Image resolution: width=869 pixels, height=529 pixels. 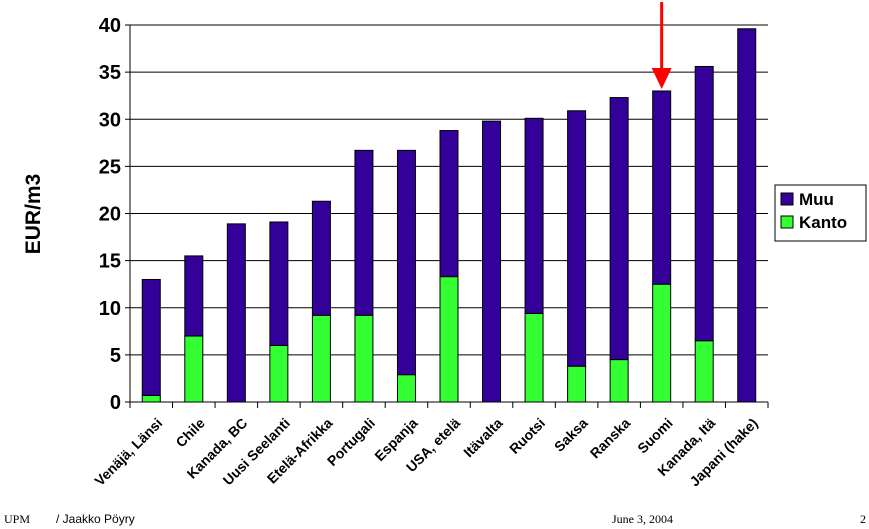 What do you see at coordinates (128, 452) in the screenshot?
I see `x-category-label: Venäjä, Länsi` at bounding box center [128, 452].